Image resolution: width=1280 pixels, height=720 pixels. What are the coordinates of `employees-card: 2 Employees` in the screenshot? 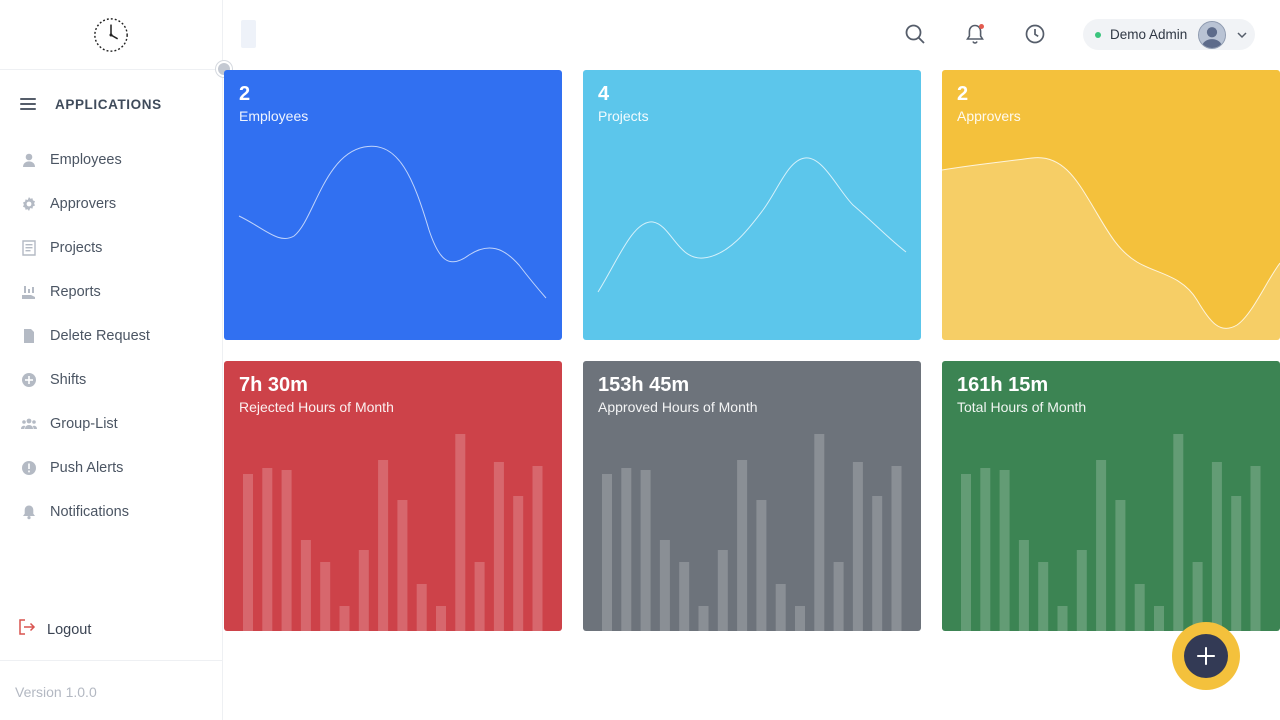 It's located at (393, 205).